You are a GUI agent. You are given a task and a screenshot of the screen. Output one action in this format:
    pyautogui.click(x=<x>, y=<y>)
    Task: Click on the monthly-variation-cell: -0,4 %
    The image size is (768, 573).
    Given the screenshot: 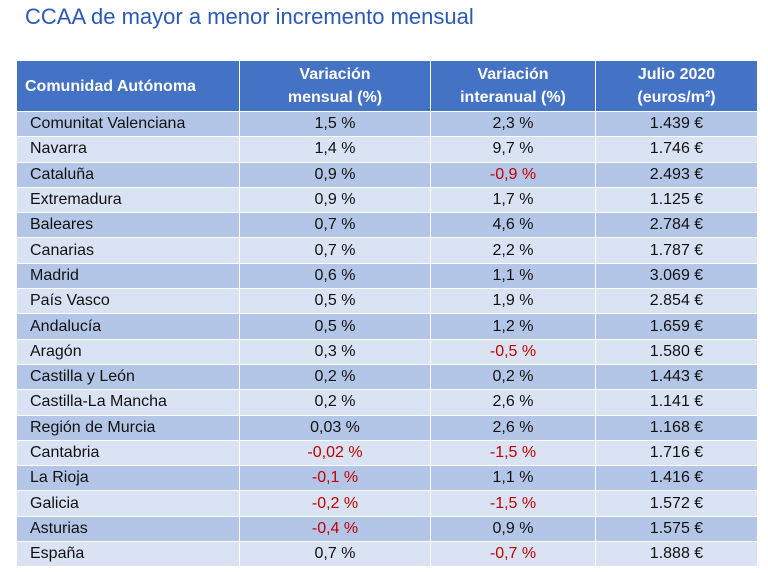 What is the action you would take?
    pyautogui.click(x=335, y=529)
    